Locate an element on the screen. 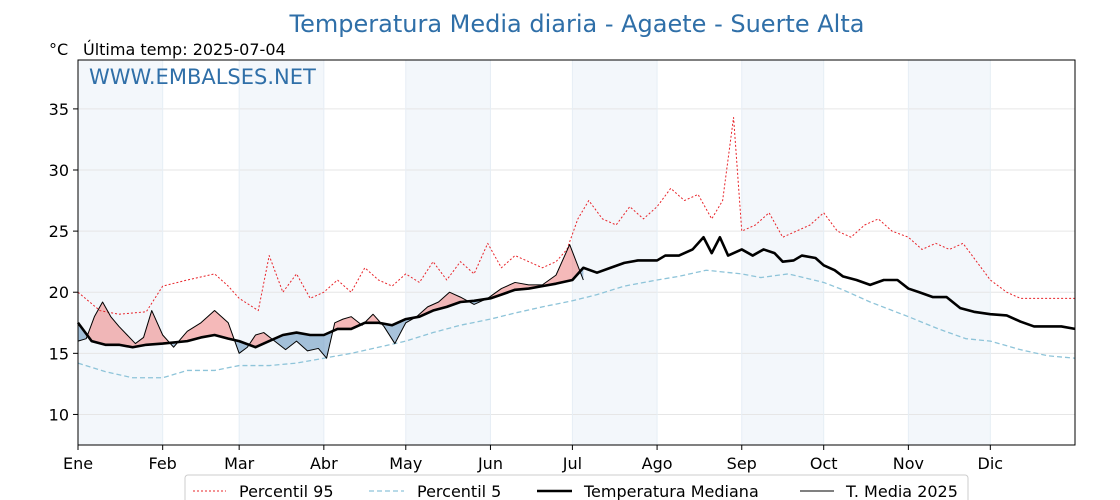  x-tick-label: Jun is located at coordinates (490, 463).